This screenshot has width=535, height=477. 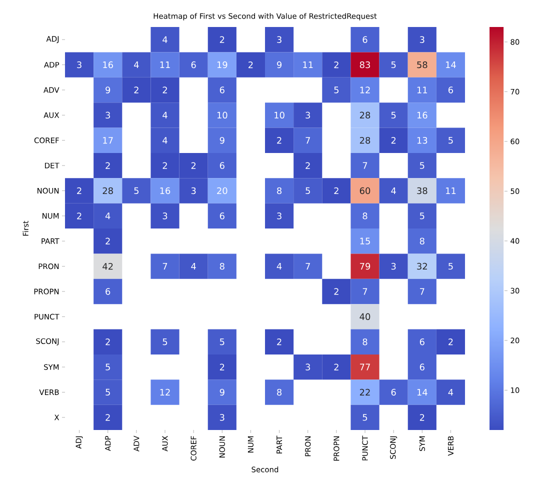 I want to click on data-label: 42, so click(x=107, y=266).